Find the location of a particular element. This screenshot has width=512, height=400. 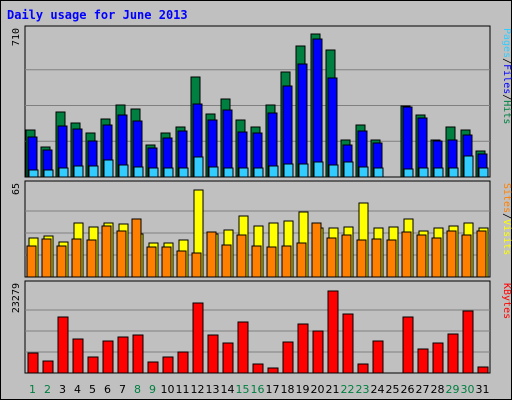

y-max-label: 65 is located at coordinates (16, 189).